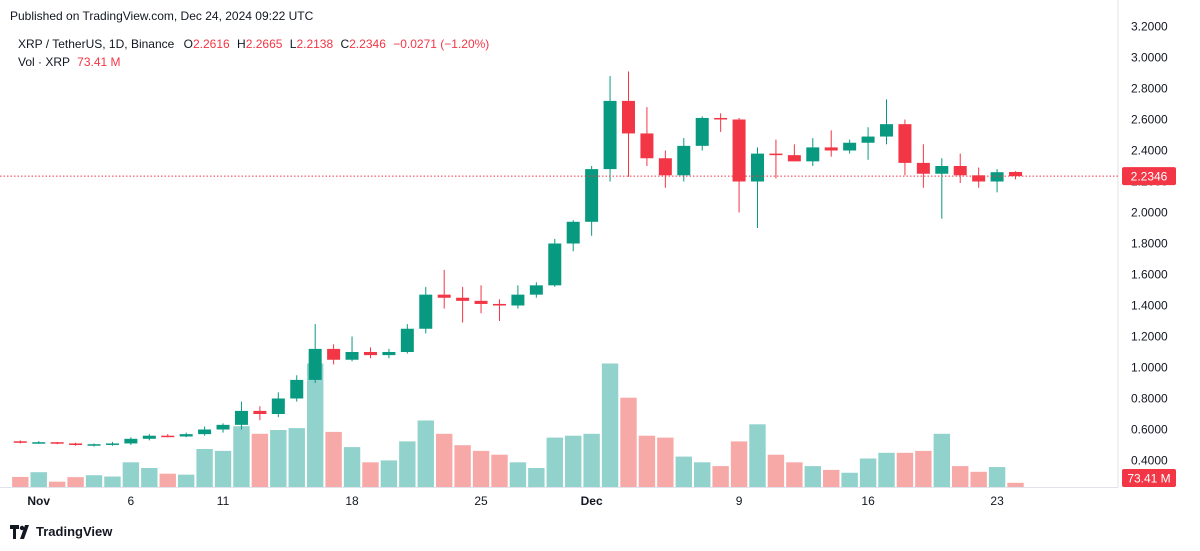  Describe the element at coordinates (1149, 275) in the screenshot. I see `price-tick-label: 1.6000` at that location.